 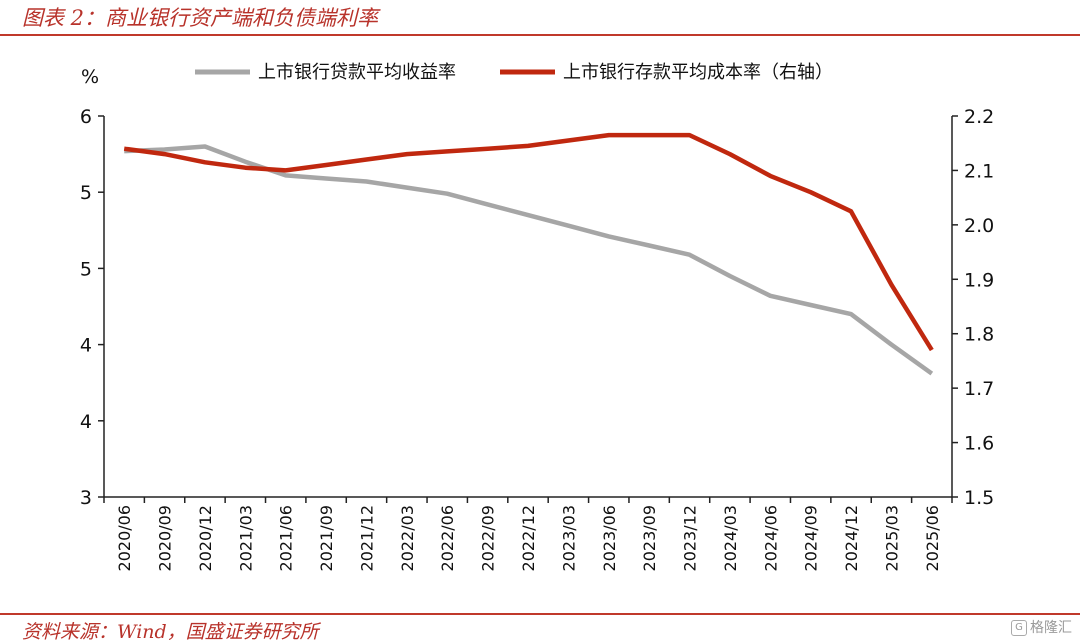 What do you see at coordinates (932, 538) in the screenshot?
I see `x-tick-label: 2025/06` at bounding box center [932, 538].